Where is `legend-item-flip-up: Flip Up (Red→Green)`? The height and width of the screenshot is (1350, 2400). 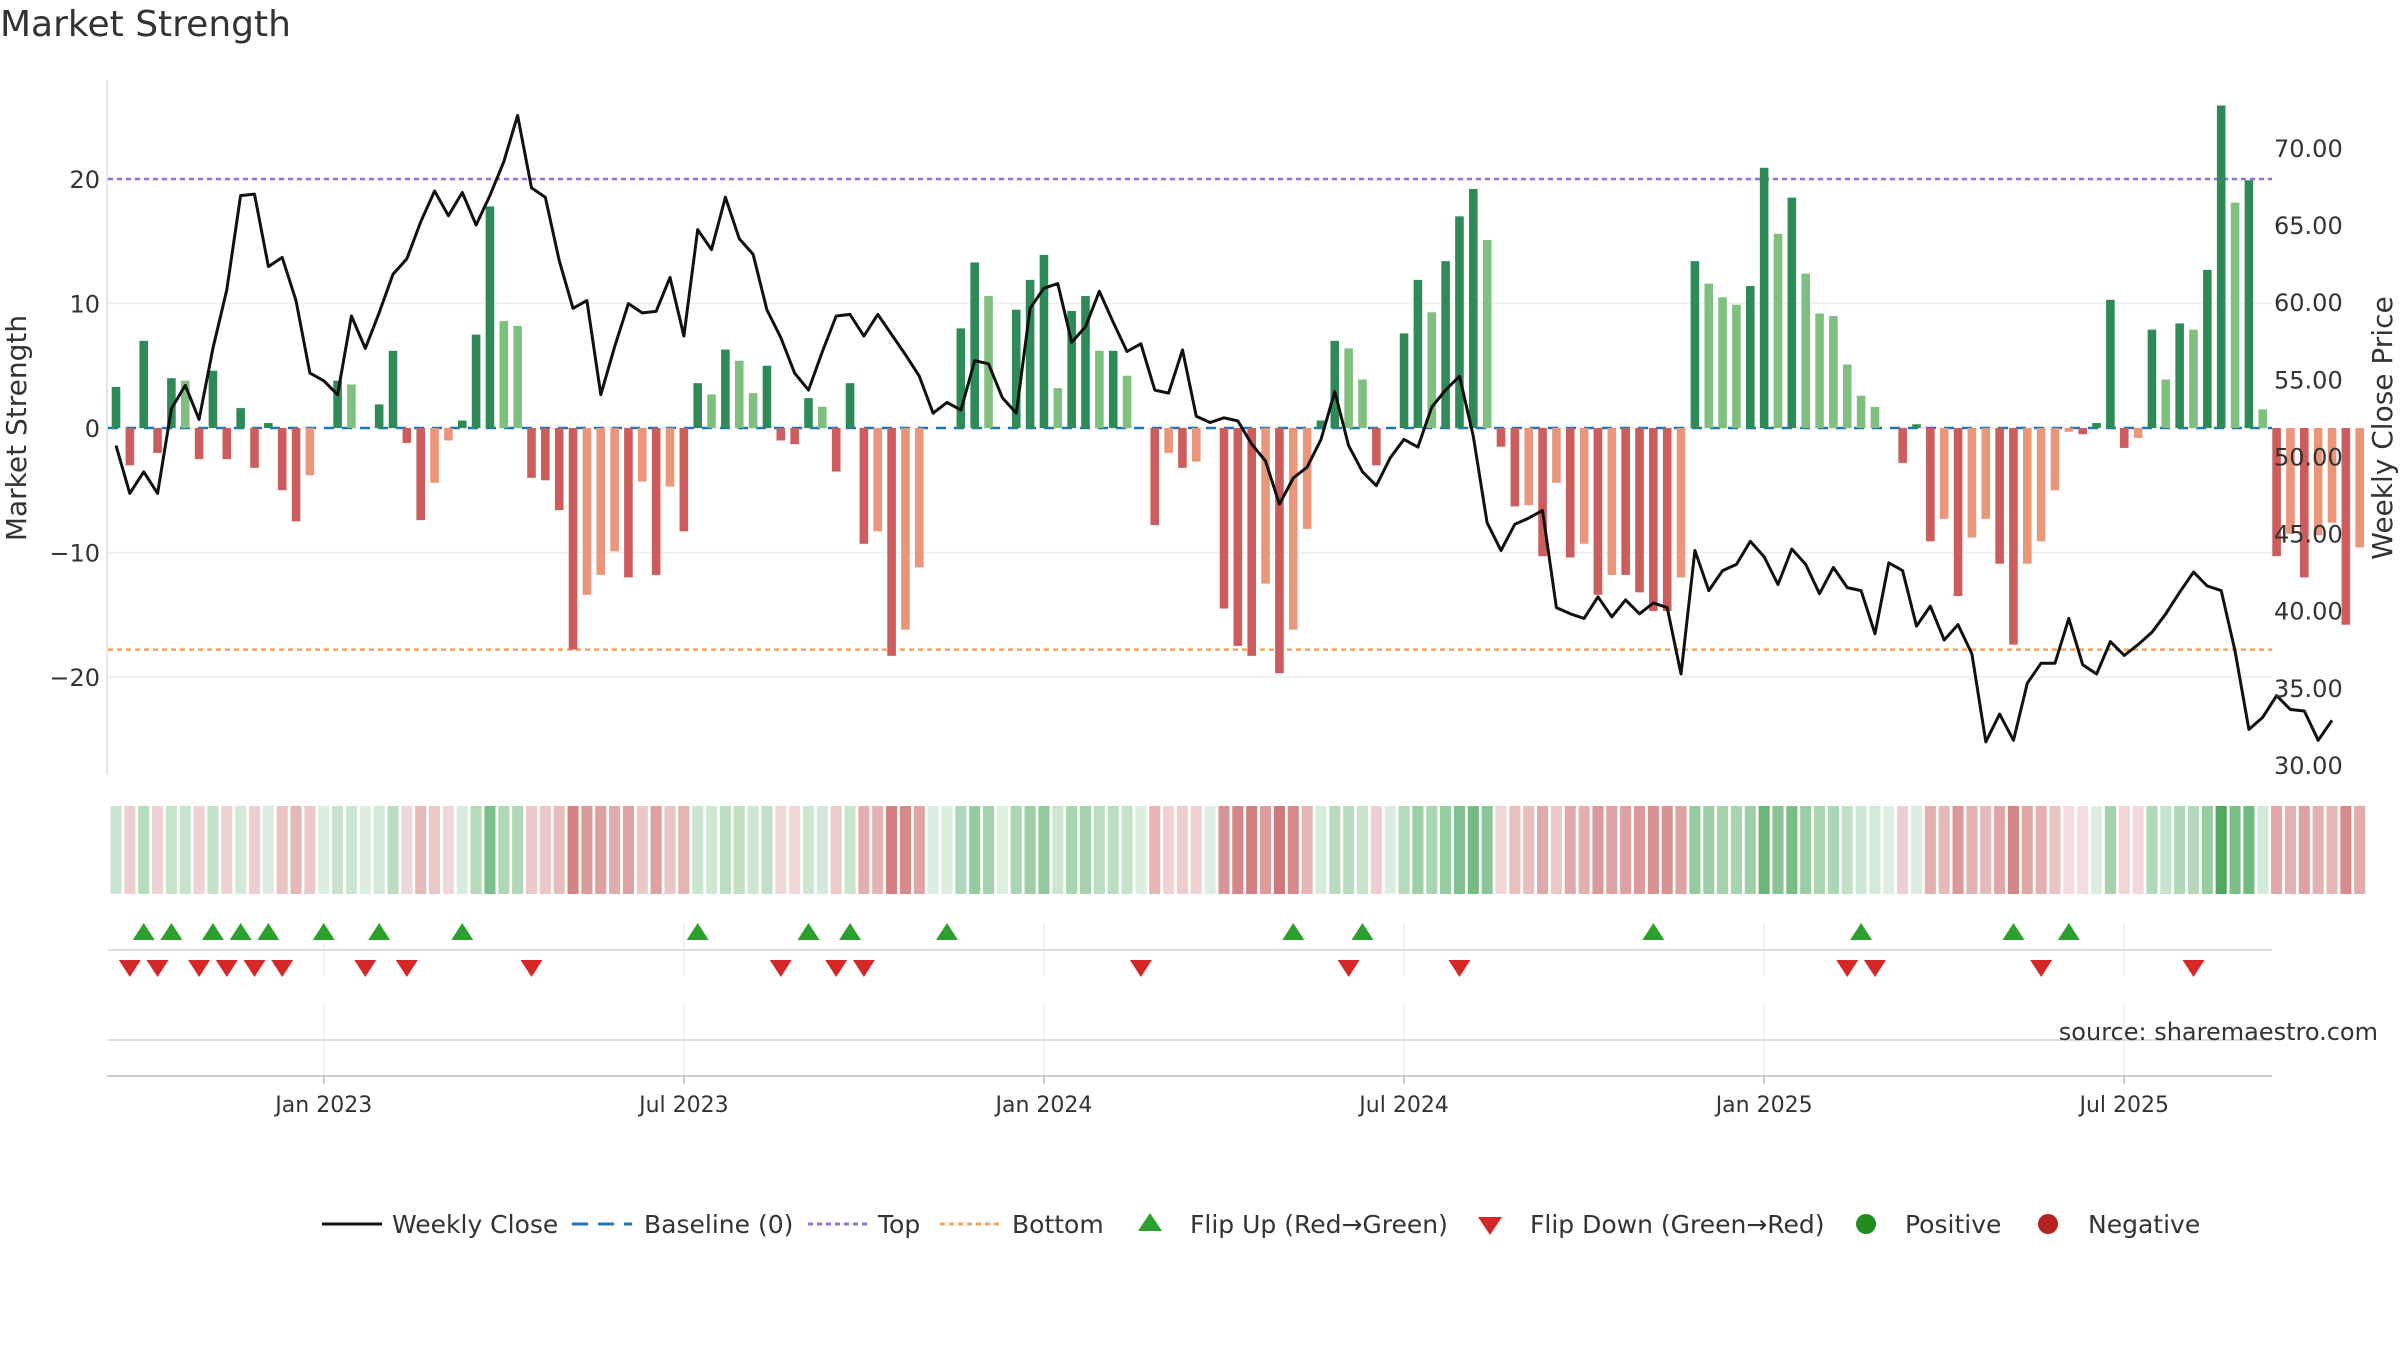
legend-item-flip-up: Flip Up (Red→Green) is located at coordinates (1293, 1224).